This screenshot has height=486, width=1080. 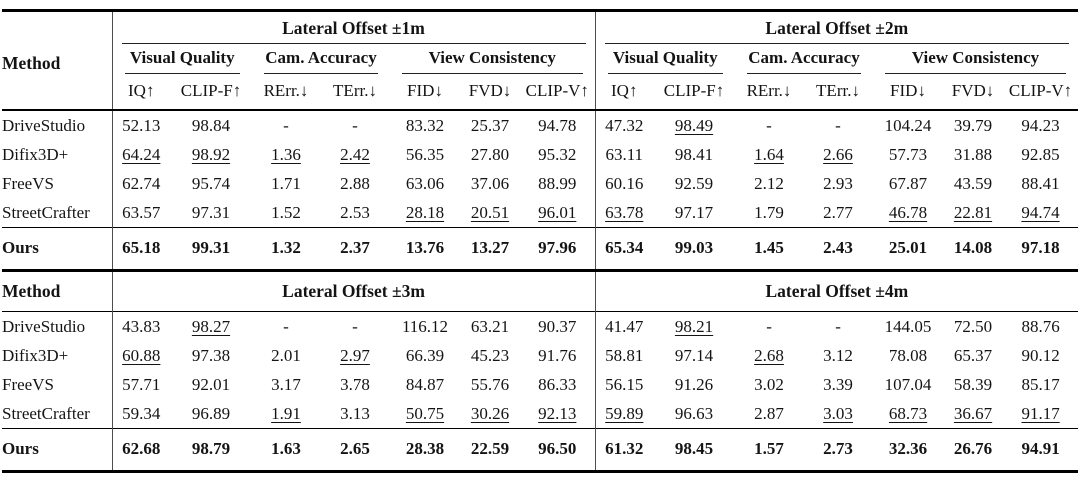 What do you see at coordinates (694, 449) in the screenshot?
I see `value-cell: 98.45` at bounding box center [694, 449].